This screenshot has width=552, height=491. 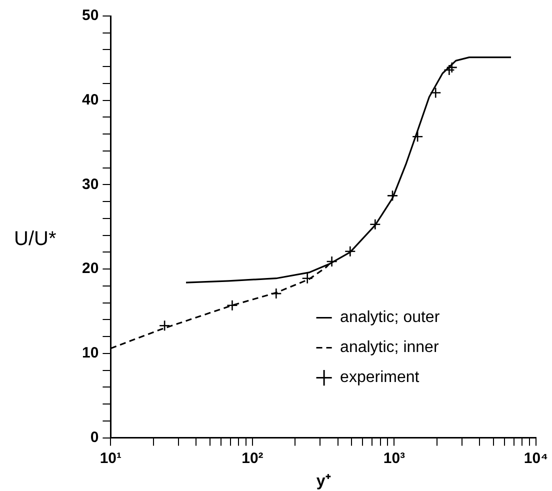 I want to click on y-tick-label: 0, so click(x=94, y=437).